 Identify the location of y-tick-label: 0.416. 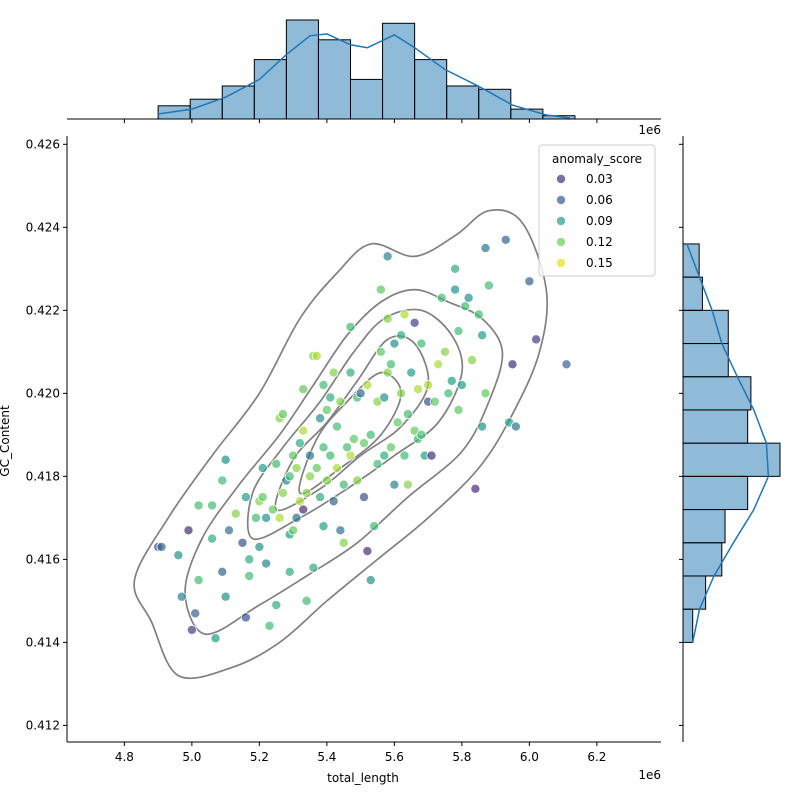
(43, 559).